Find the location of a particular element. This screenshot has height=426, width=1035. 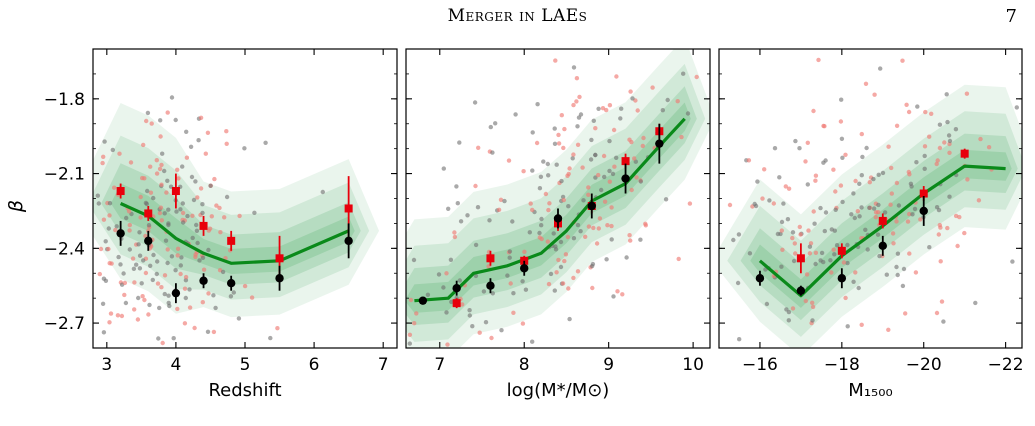

x-tick-label: 9 is located at coordinates (608, 365).